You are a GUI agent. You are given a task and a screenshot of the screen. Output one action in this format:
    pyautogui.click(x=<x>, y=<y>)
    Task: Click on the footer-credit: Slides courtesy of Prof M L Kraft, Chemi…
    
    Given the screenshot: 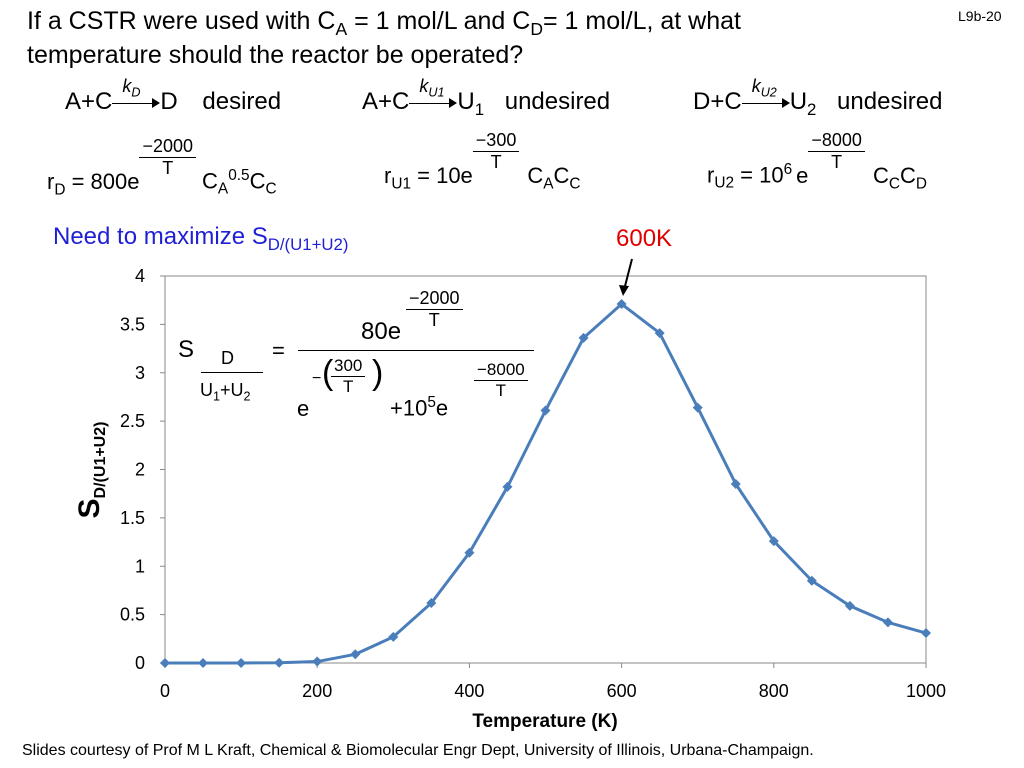 What is the action you would take?
    pyautogui.click(x=418, y=750)
    